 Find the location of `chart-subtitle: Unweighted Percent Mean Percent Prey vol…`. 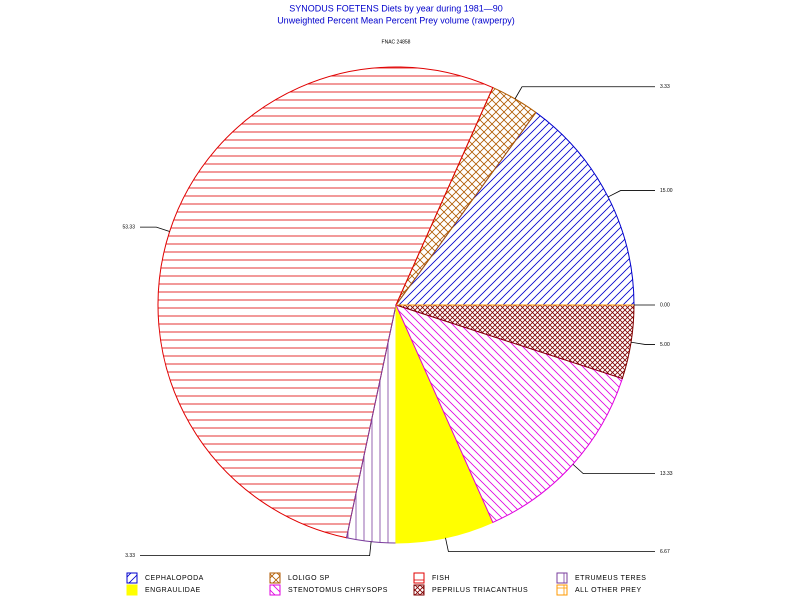

chart-subtitle: Unweighted Percent Mean Percent Prey vol… is located at coordinates (396, 20).